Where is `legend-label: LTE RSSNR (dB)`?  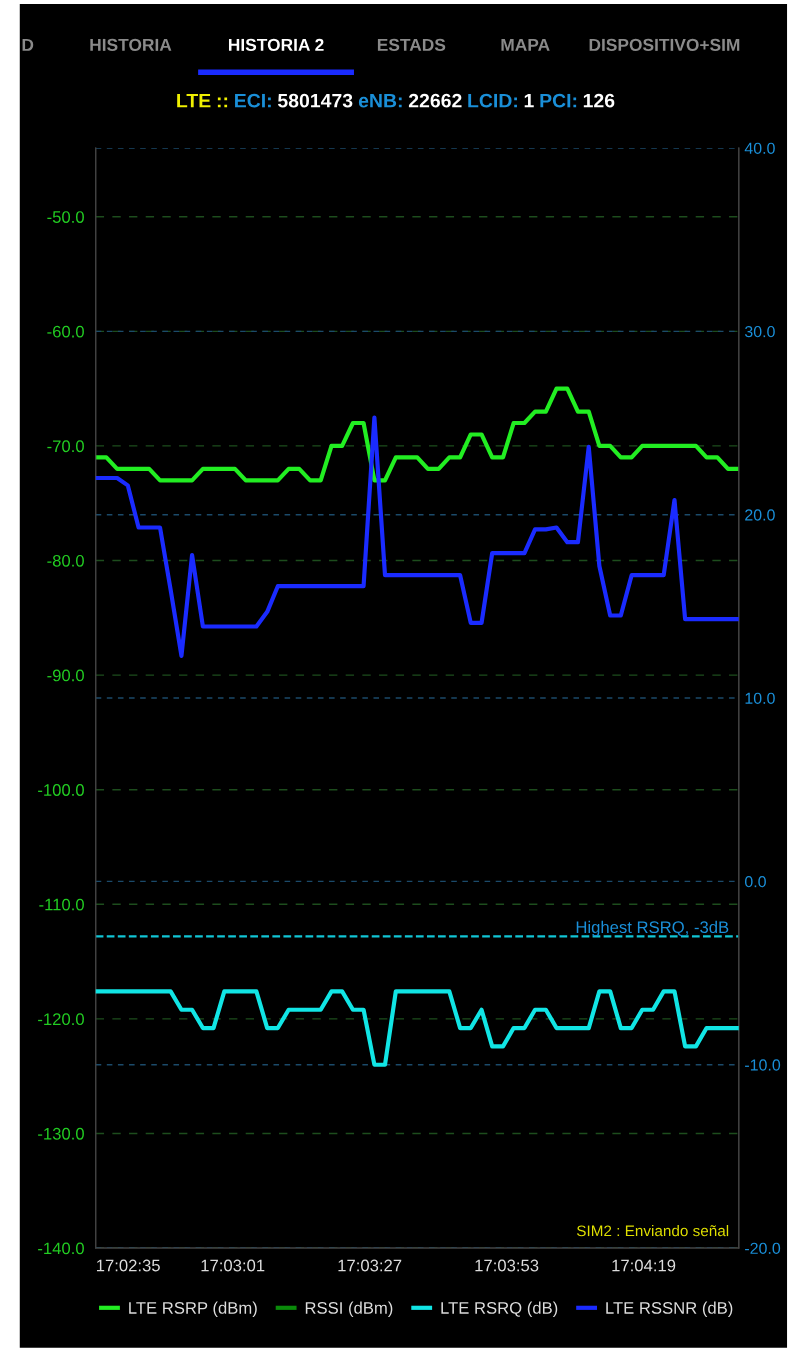
legend-label: LTE RSSNR (dB) is located at coordinates (669, 1309).